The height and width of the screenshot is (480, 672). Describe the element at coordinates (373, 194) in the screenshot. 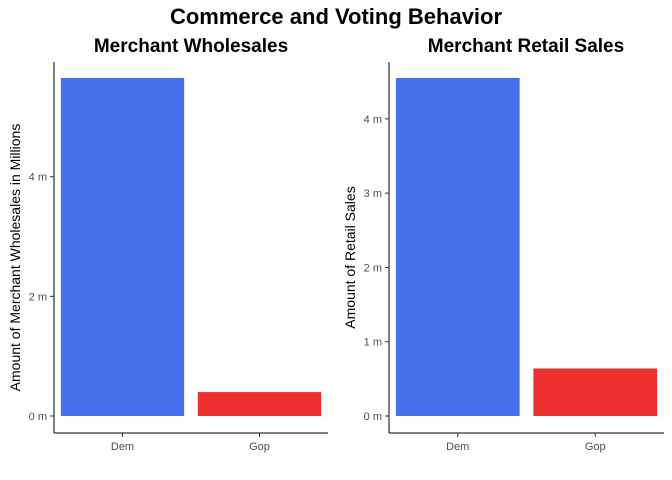

I see `y-tick-label: 3 m` at that location.